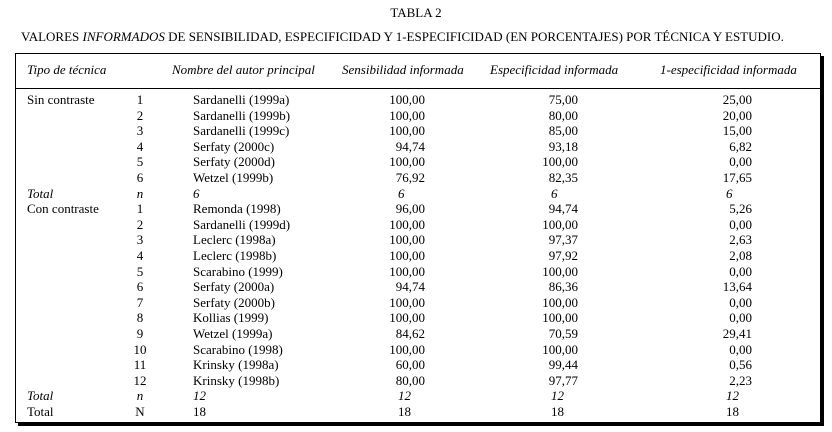 The height and width of the screenshot is (432, 832). I want to click on specificity-value: 93,18, so click(563, 146).